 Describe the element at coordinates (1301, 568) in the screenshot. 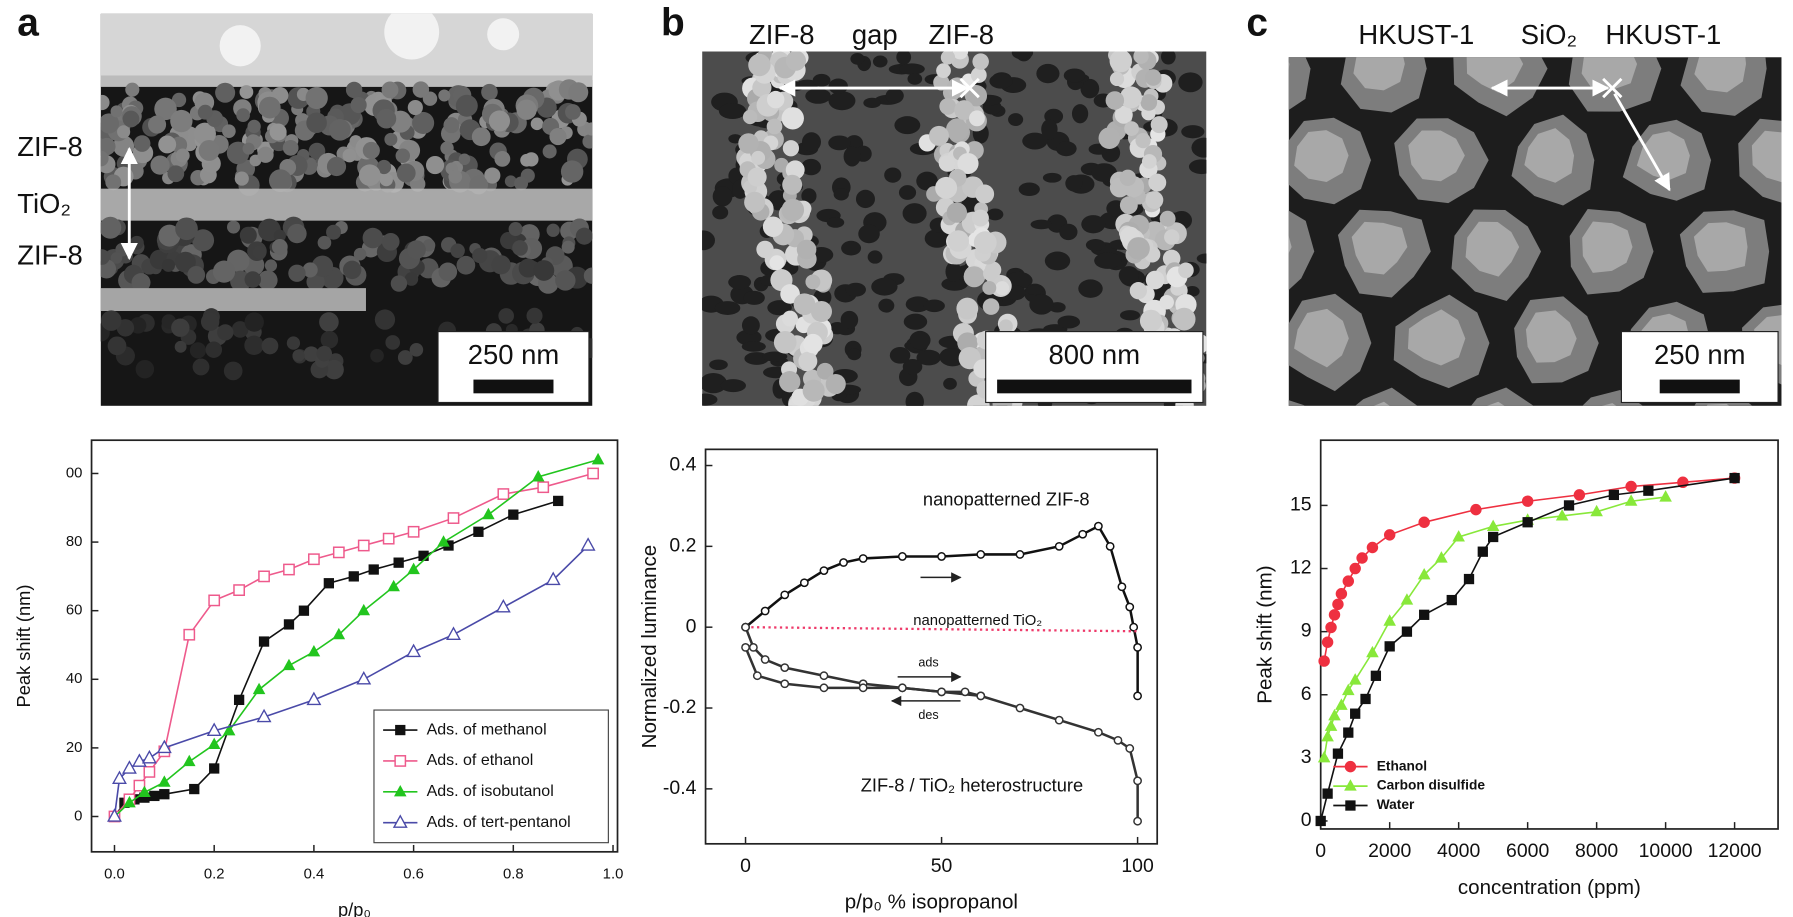

I see `y-tick-label: 12` at that location.